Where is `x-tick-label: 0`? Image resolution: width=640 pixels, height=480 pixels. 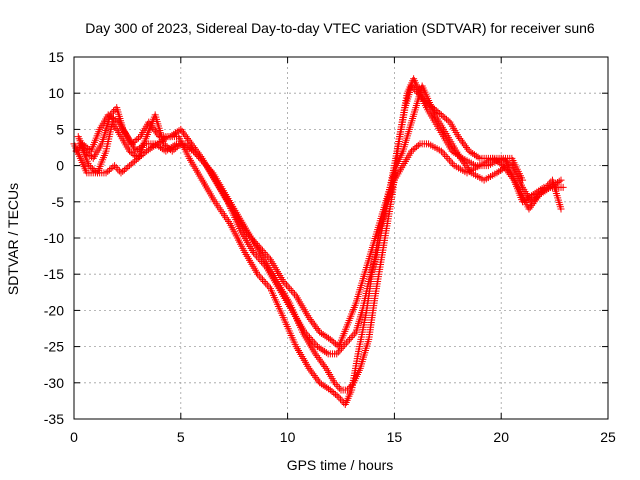 x-tick-label: 0 is located at coordinates (74, 437).